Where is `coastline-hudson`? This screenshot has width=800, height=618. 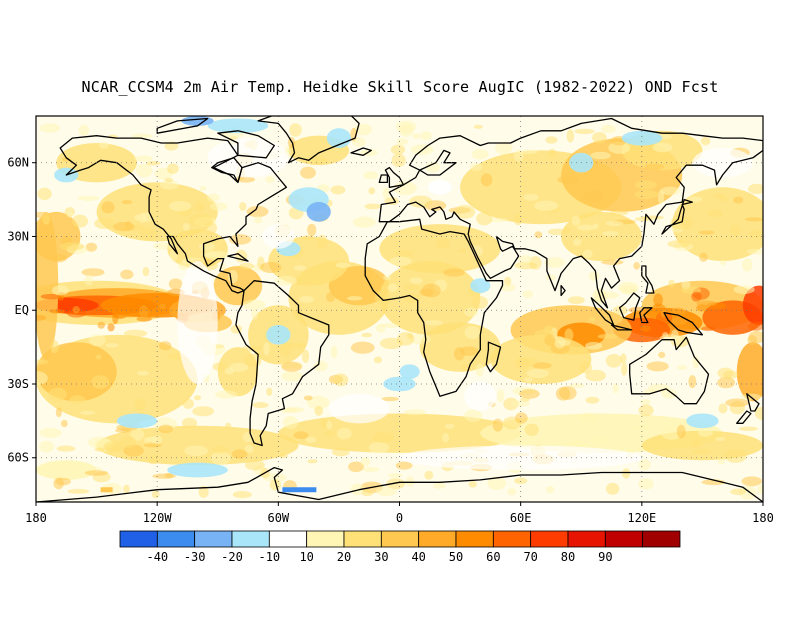 coastline-hudson is located at coordinates (227, 170).